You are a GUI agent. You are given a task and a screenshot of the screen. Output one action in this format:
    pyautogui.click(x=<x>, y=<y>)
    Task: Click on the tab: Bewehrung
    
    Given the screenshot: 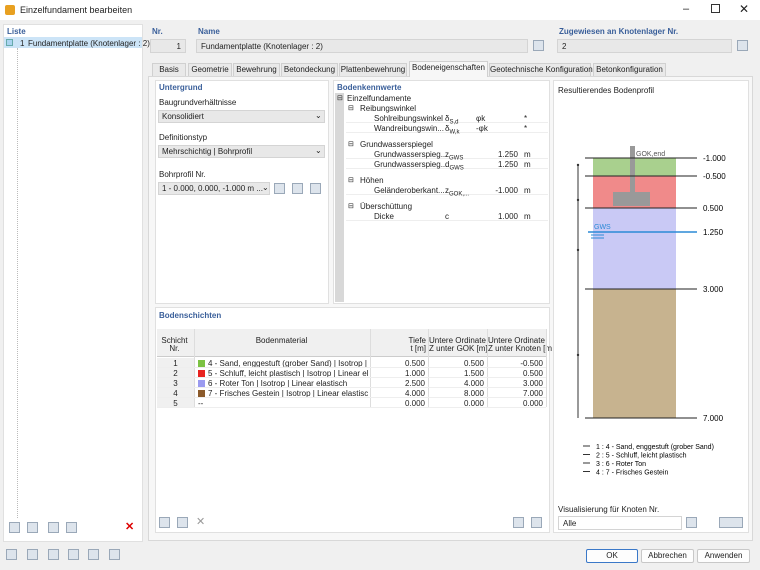 What is the action you would take?
    pyautogui.click(x=256, y=69)
    